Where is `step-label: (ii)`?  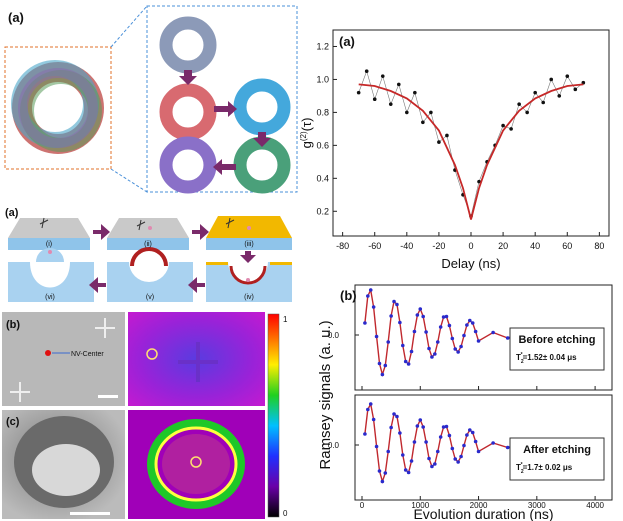
step-label: (ii) is located at coordinates (148, 244).